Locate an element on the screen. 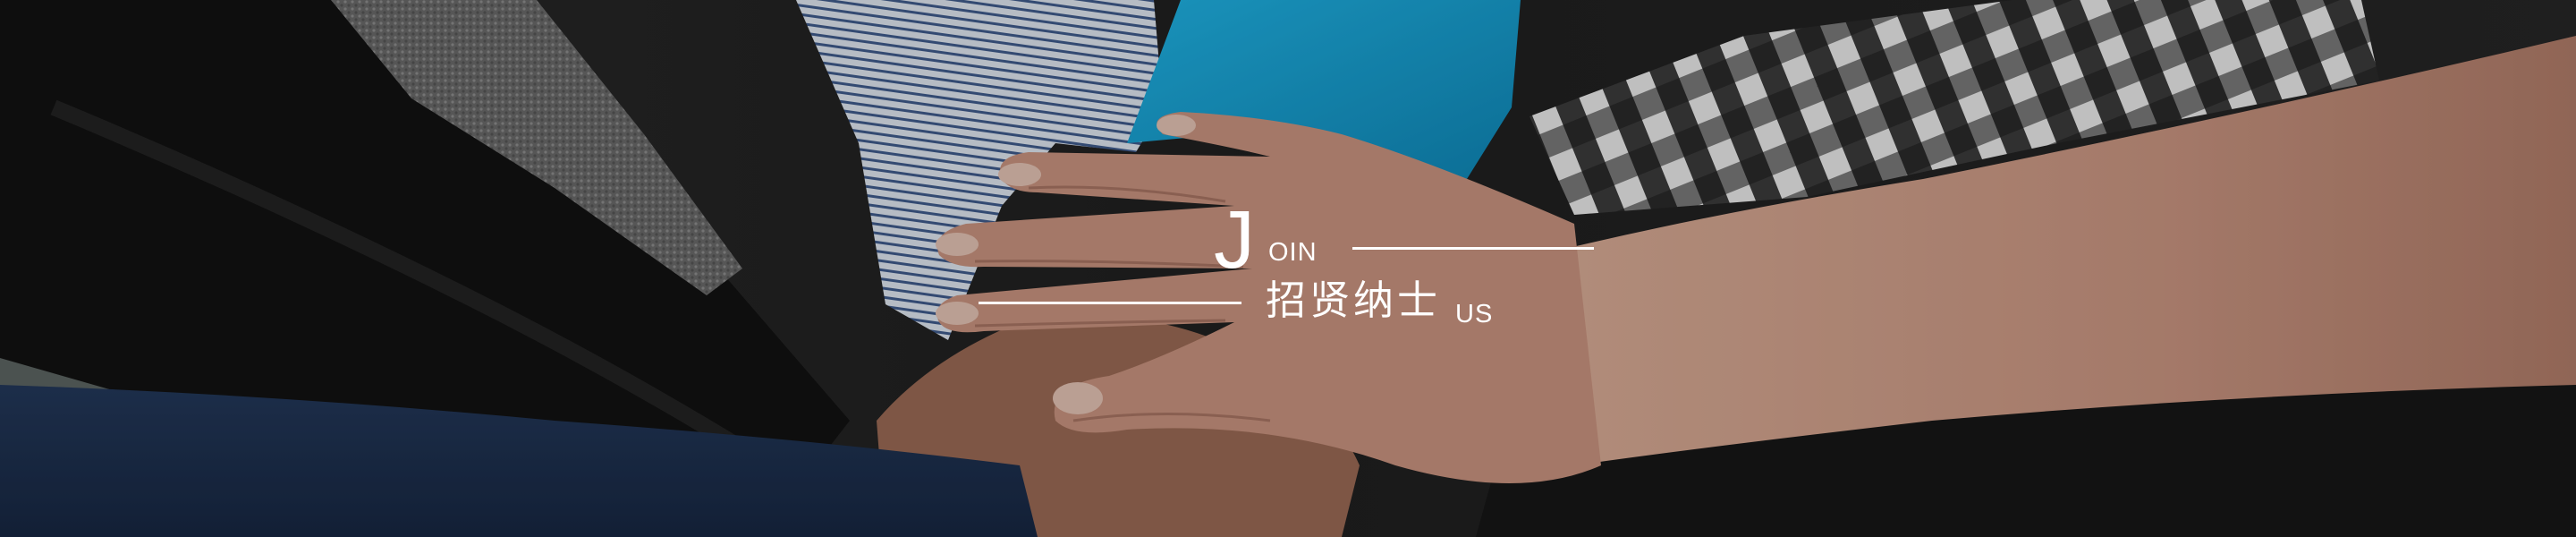 This screenshot has height=537, width=2576. plaid-shirt-sleeve is located at coordinates (1954, 107).